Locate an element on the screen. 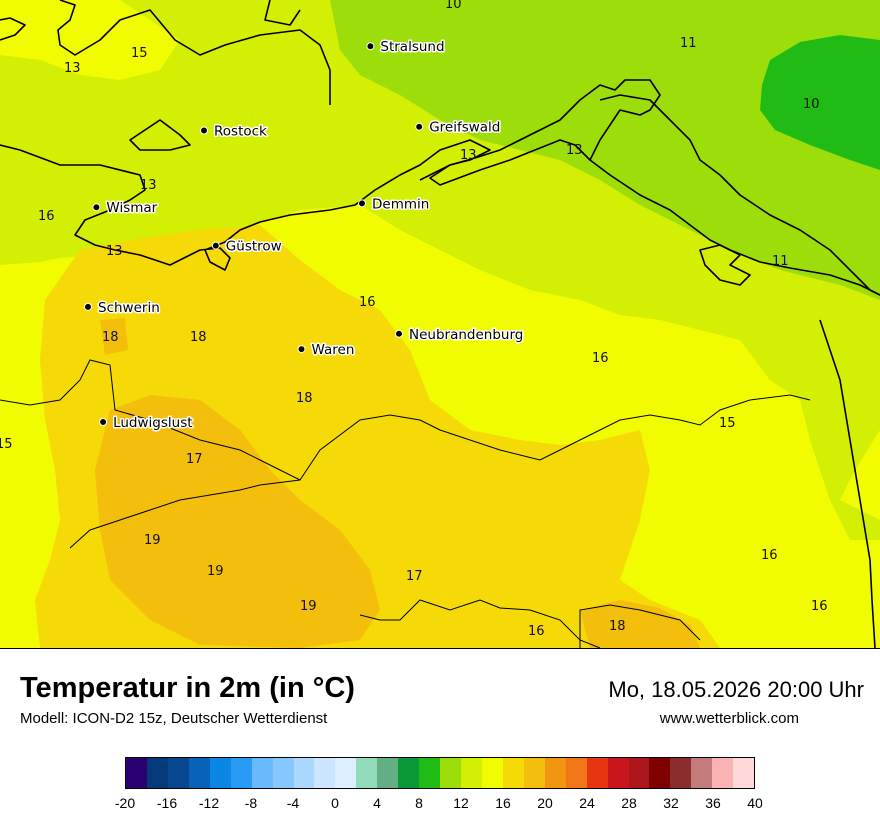 The width and height of the screenshot is (880, 830). colorbar-tick-label: -20 is located at coordinates (125, 803).